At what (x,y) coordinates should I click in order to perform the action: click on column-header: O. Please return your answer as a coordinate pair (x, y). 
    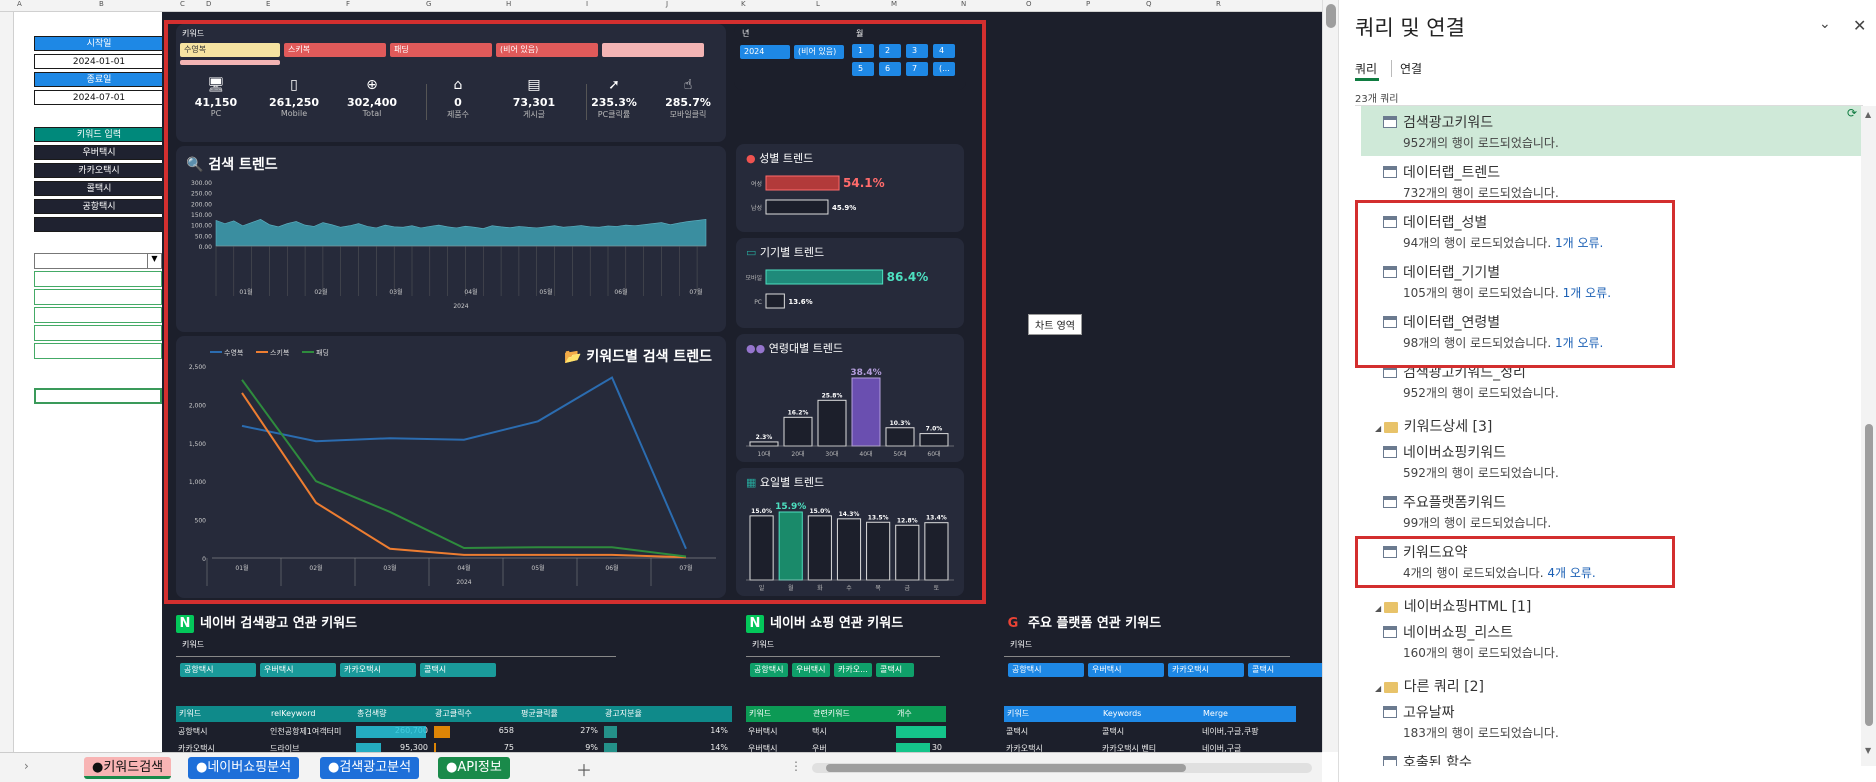
    Looking at the image, I should click on (1029, 4).